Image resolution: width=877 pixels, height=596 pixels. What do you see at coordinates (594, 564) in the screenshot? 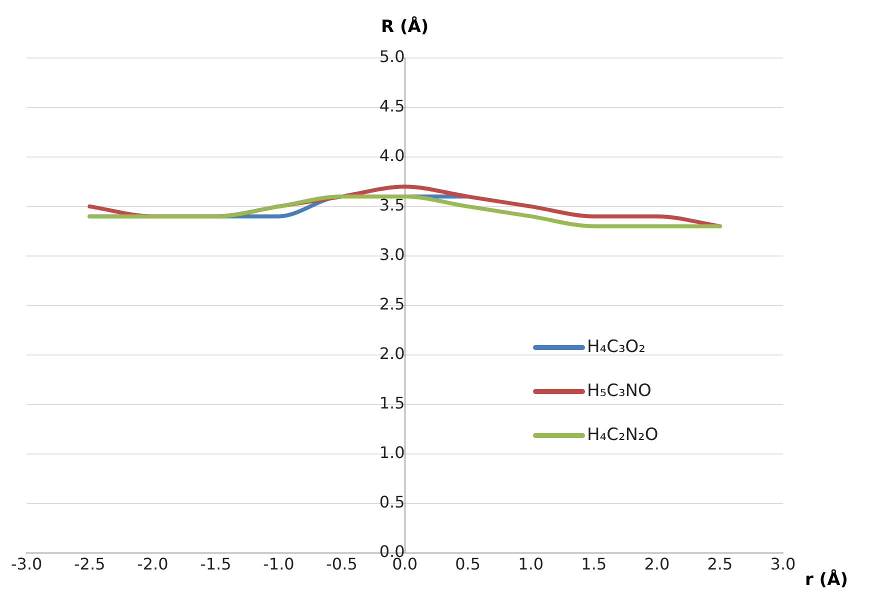
I see `x-tick-label: 1.5` at bounding box center [594, 564].